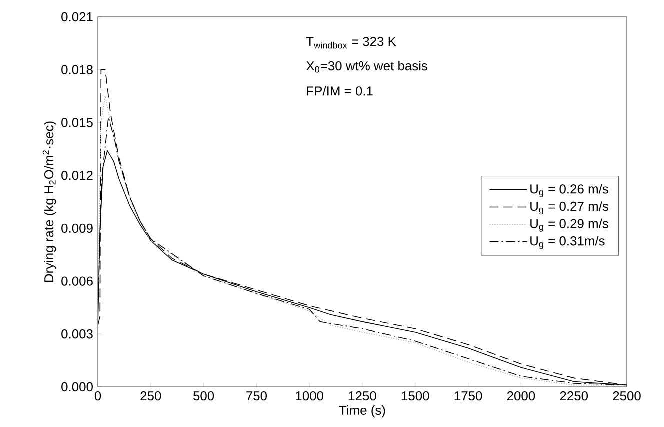 Image resolution: width=664 pixels, height=427 pixels. What do you see at coordinates (367, 67) in the screenshot?
I see `annotation: X$_{0}$=30 wt% wet basis` at bounding box center [367, 67].